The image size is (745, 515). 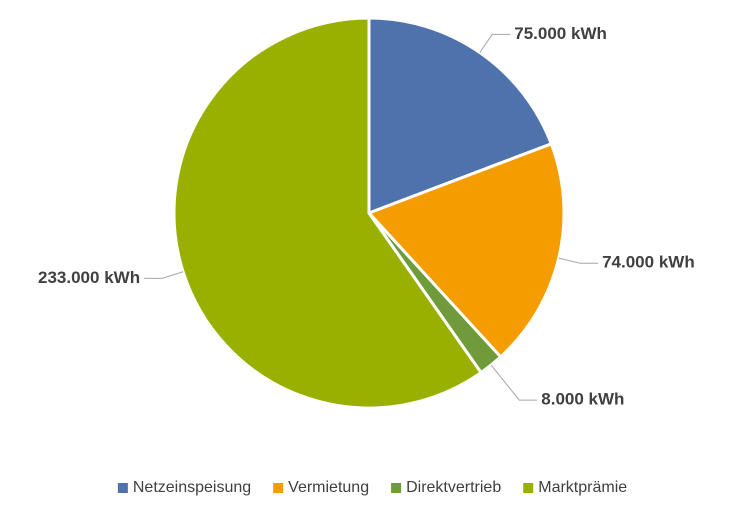 I want to click on data-label: 8.000 kWh, so click(x=582, y=399).